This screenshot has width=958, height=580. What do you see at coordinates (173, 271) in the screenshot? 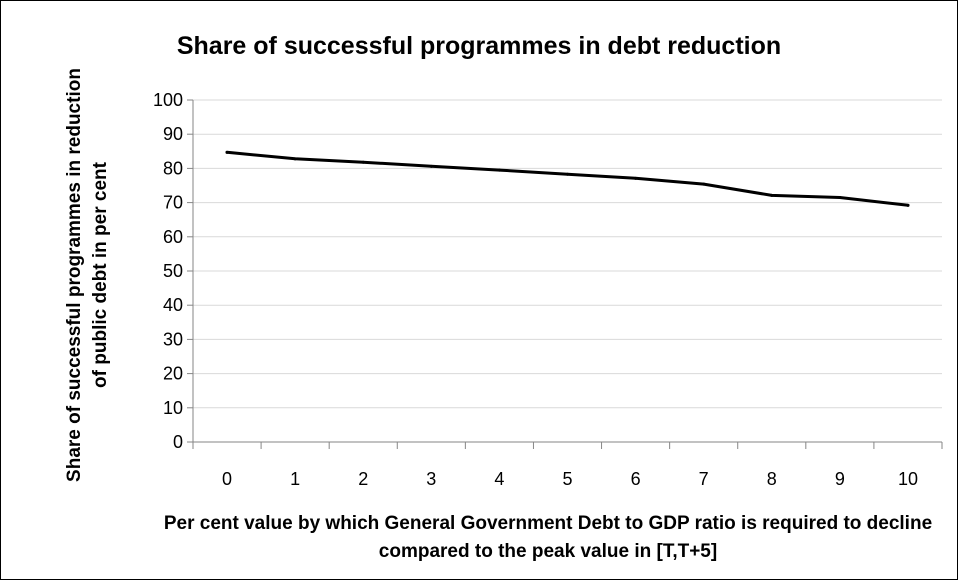
I see `y-tick-label: 50` at bounding box center [173, 271].